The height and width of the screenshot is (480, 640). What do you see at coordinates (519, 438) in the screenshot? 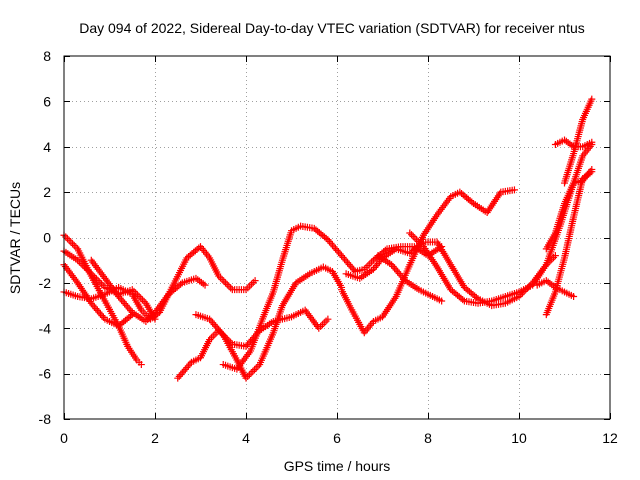
I see `x-tick-label: 10` at bounding box center [519, 438].